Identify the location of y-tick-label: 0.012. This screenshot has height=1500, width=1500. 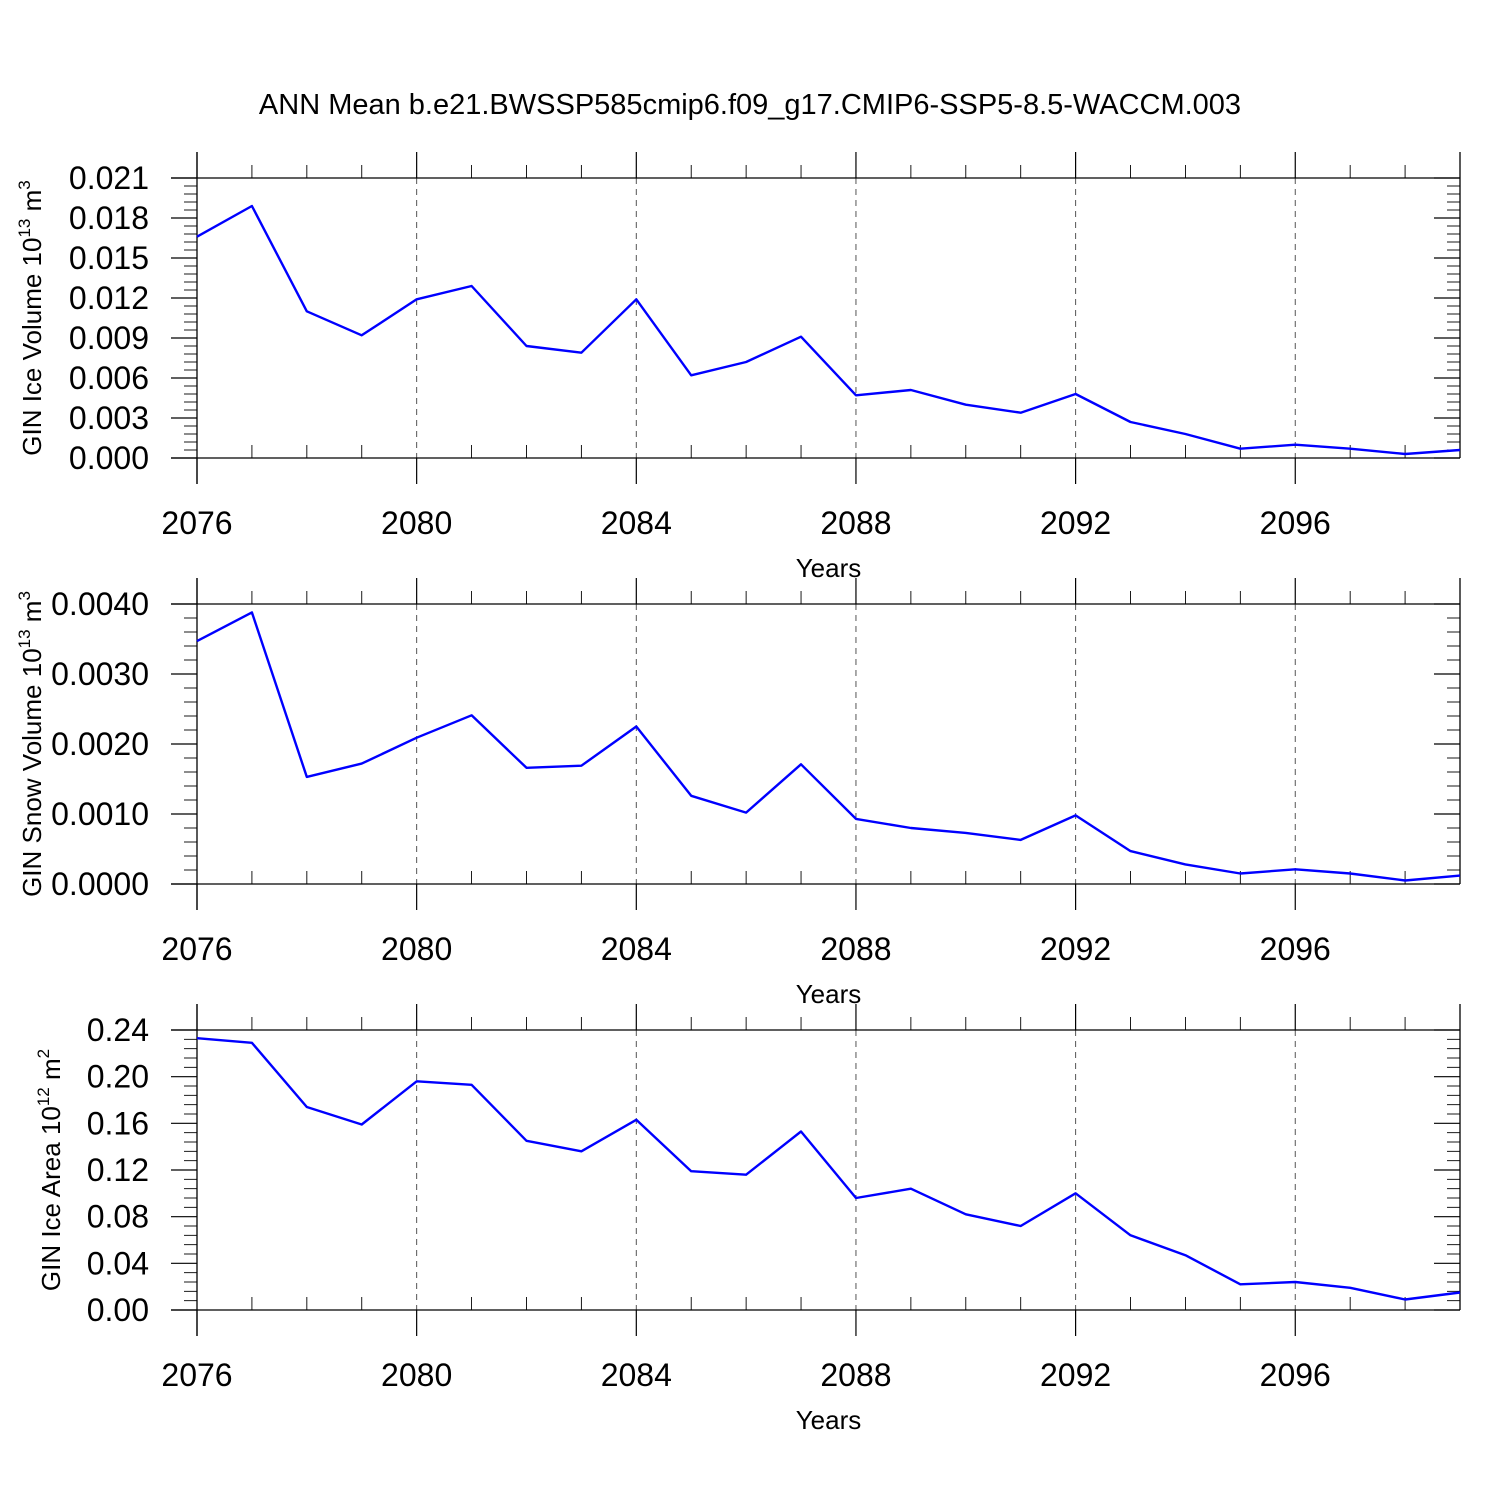
(109, 298).